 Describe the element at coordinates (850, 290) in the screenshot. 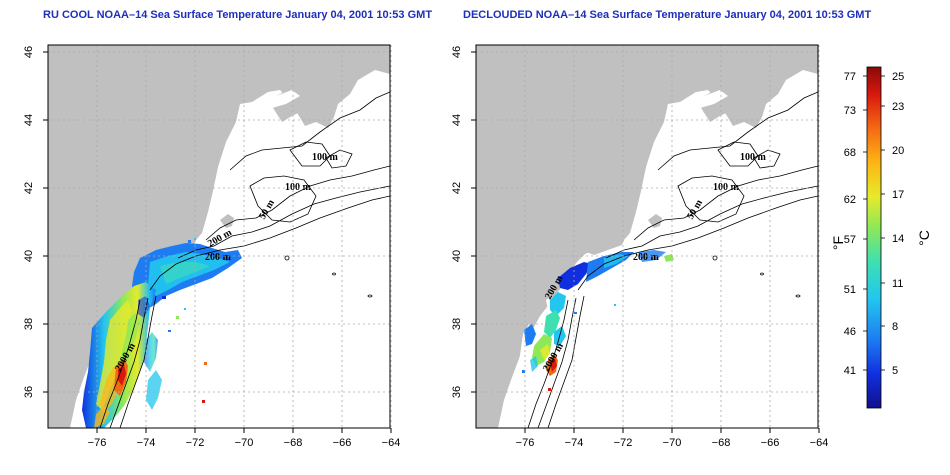

I see `fahrenheit-tick-label: 51` at that location.